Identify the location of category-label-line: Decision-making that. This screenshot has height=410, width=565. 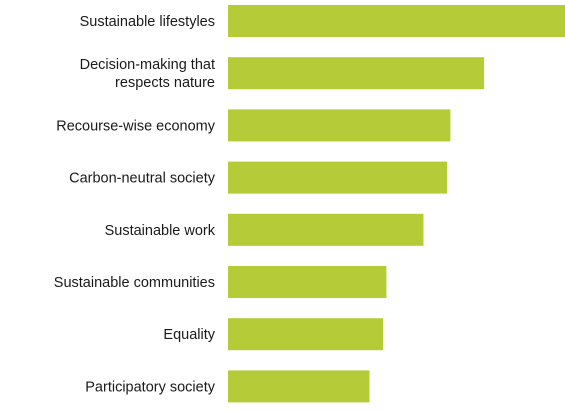
(147, 65).